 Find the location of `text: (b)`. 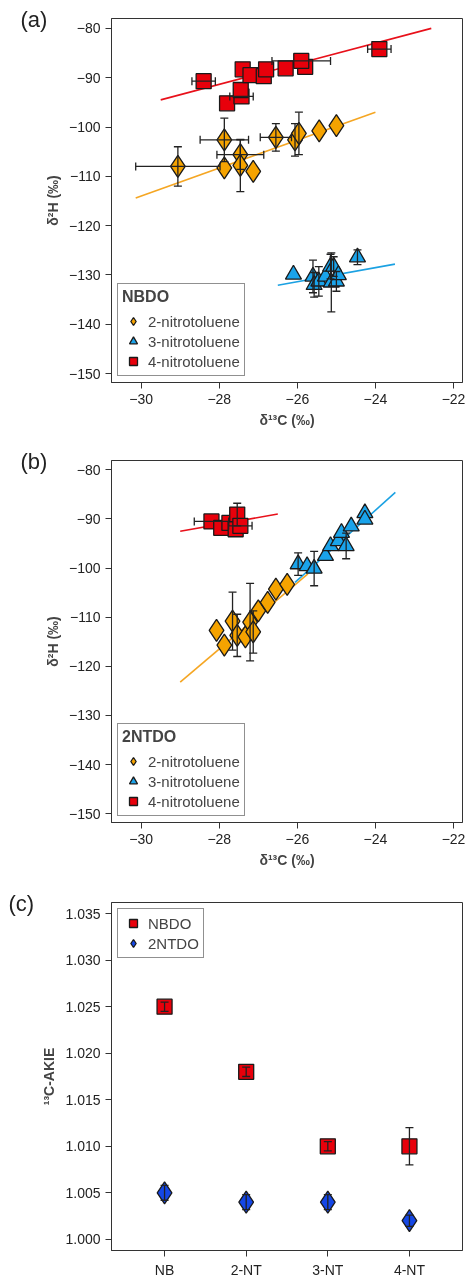

text: (b) is located at coordinates (34, 461).